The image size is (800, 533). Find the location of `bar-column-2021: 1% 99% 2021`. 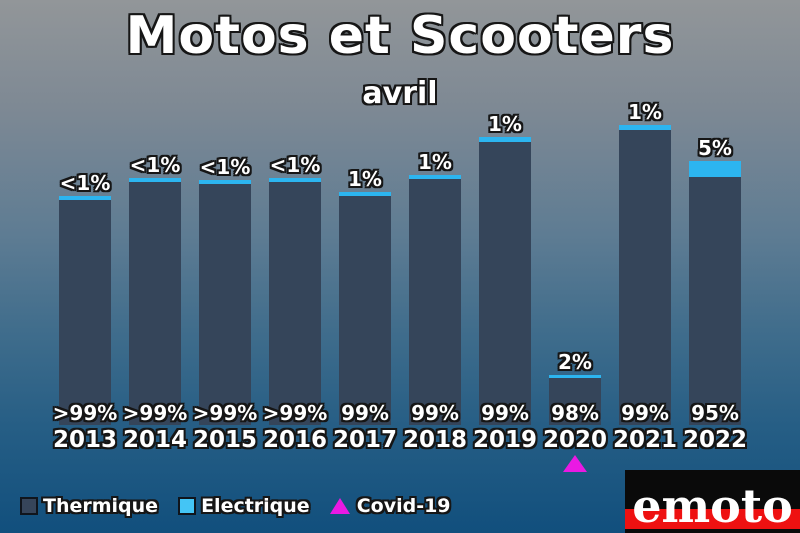

bar-column-2021: 1% 99% 2021 is located at coordinates (645, 287).